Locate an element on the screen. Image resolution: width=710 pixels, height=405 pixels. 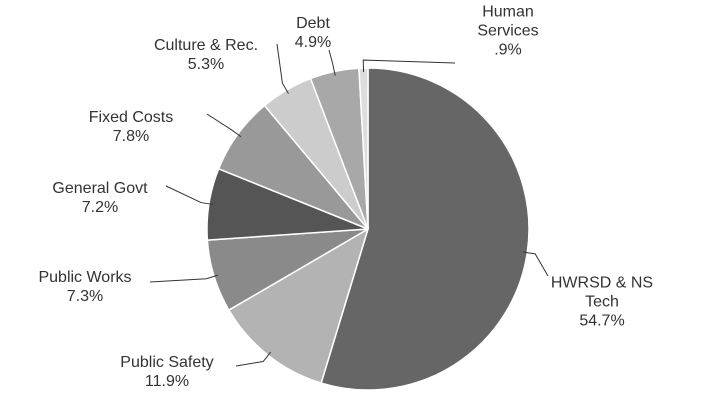
value-label: 4.9% is located at coordinates (313, 42).